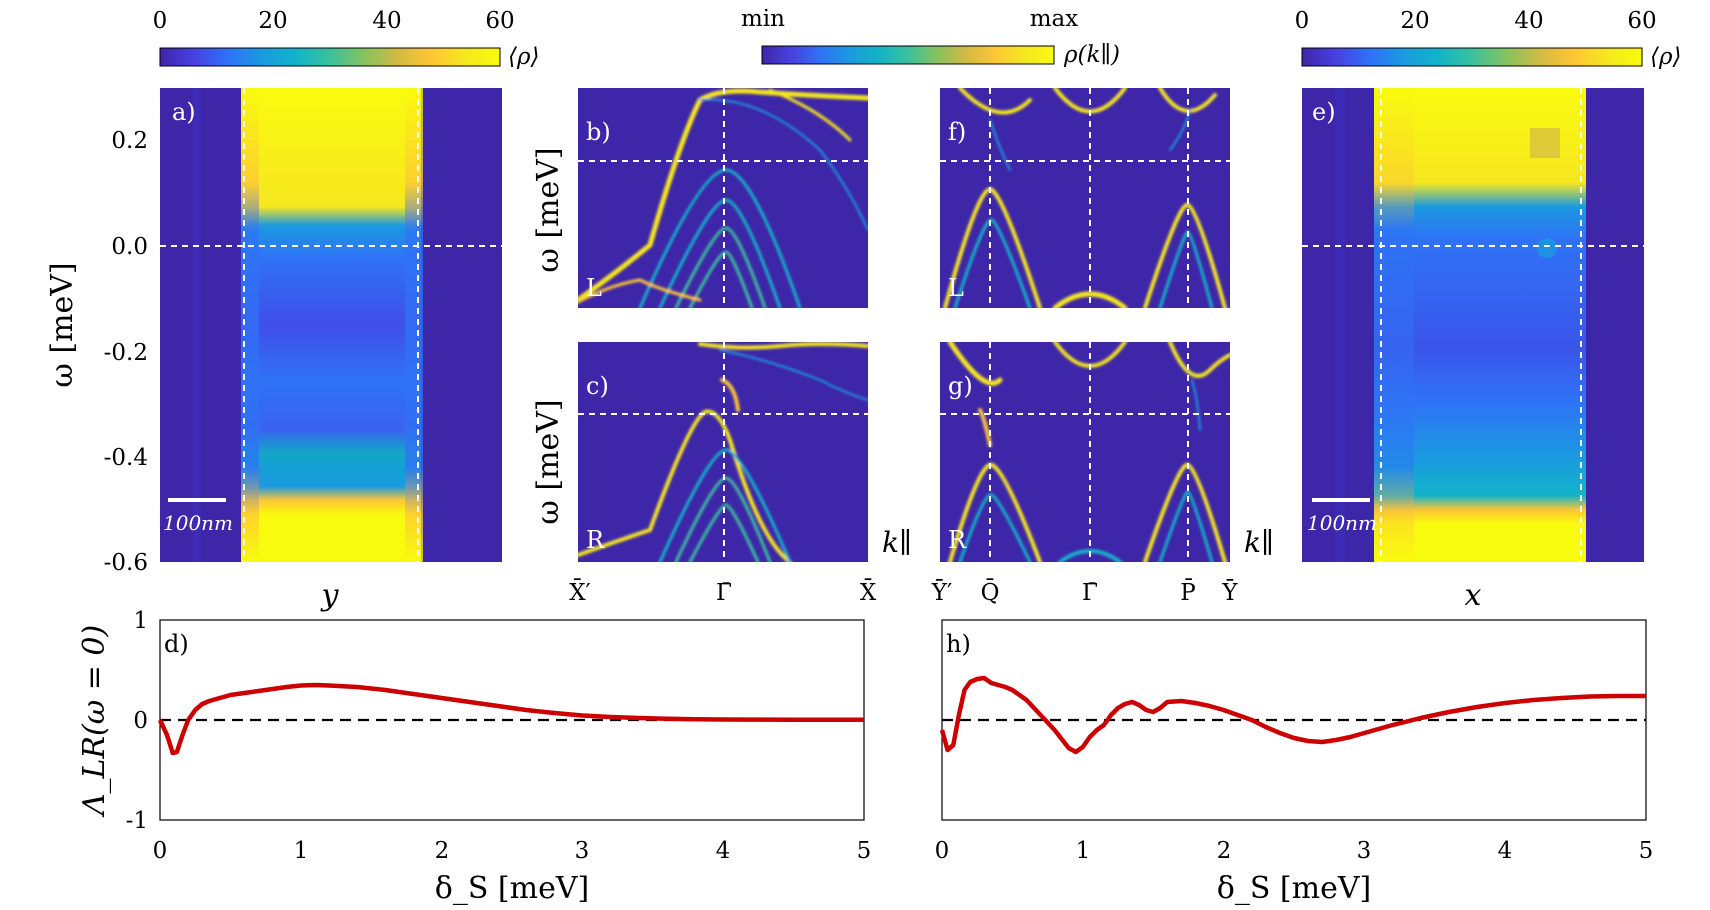  Describe the element at coordinates (580, 592) in the screenshot. I see `panel-c-xtick-0: X̄′` at that location.